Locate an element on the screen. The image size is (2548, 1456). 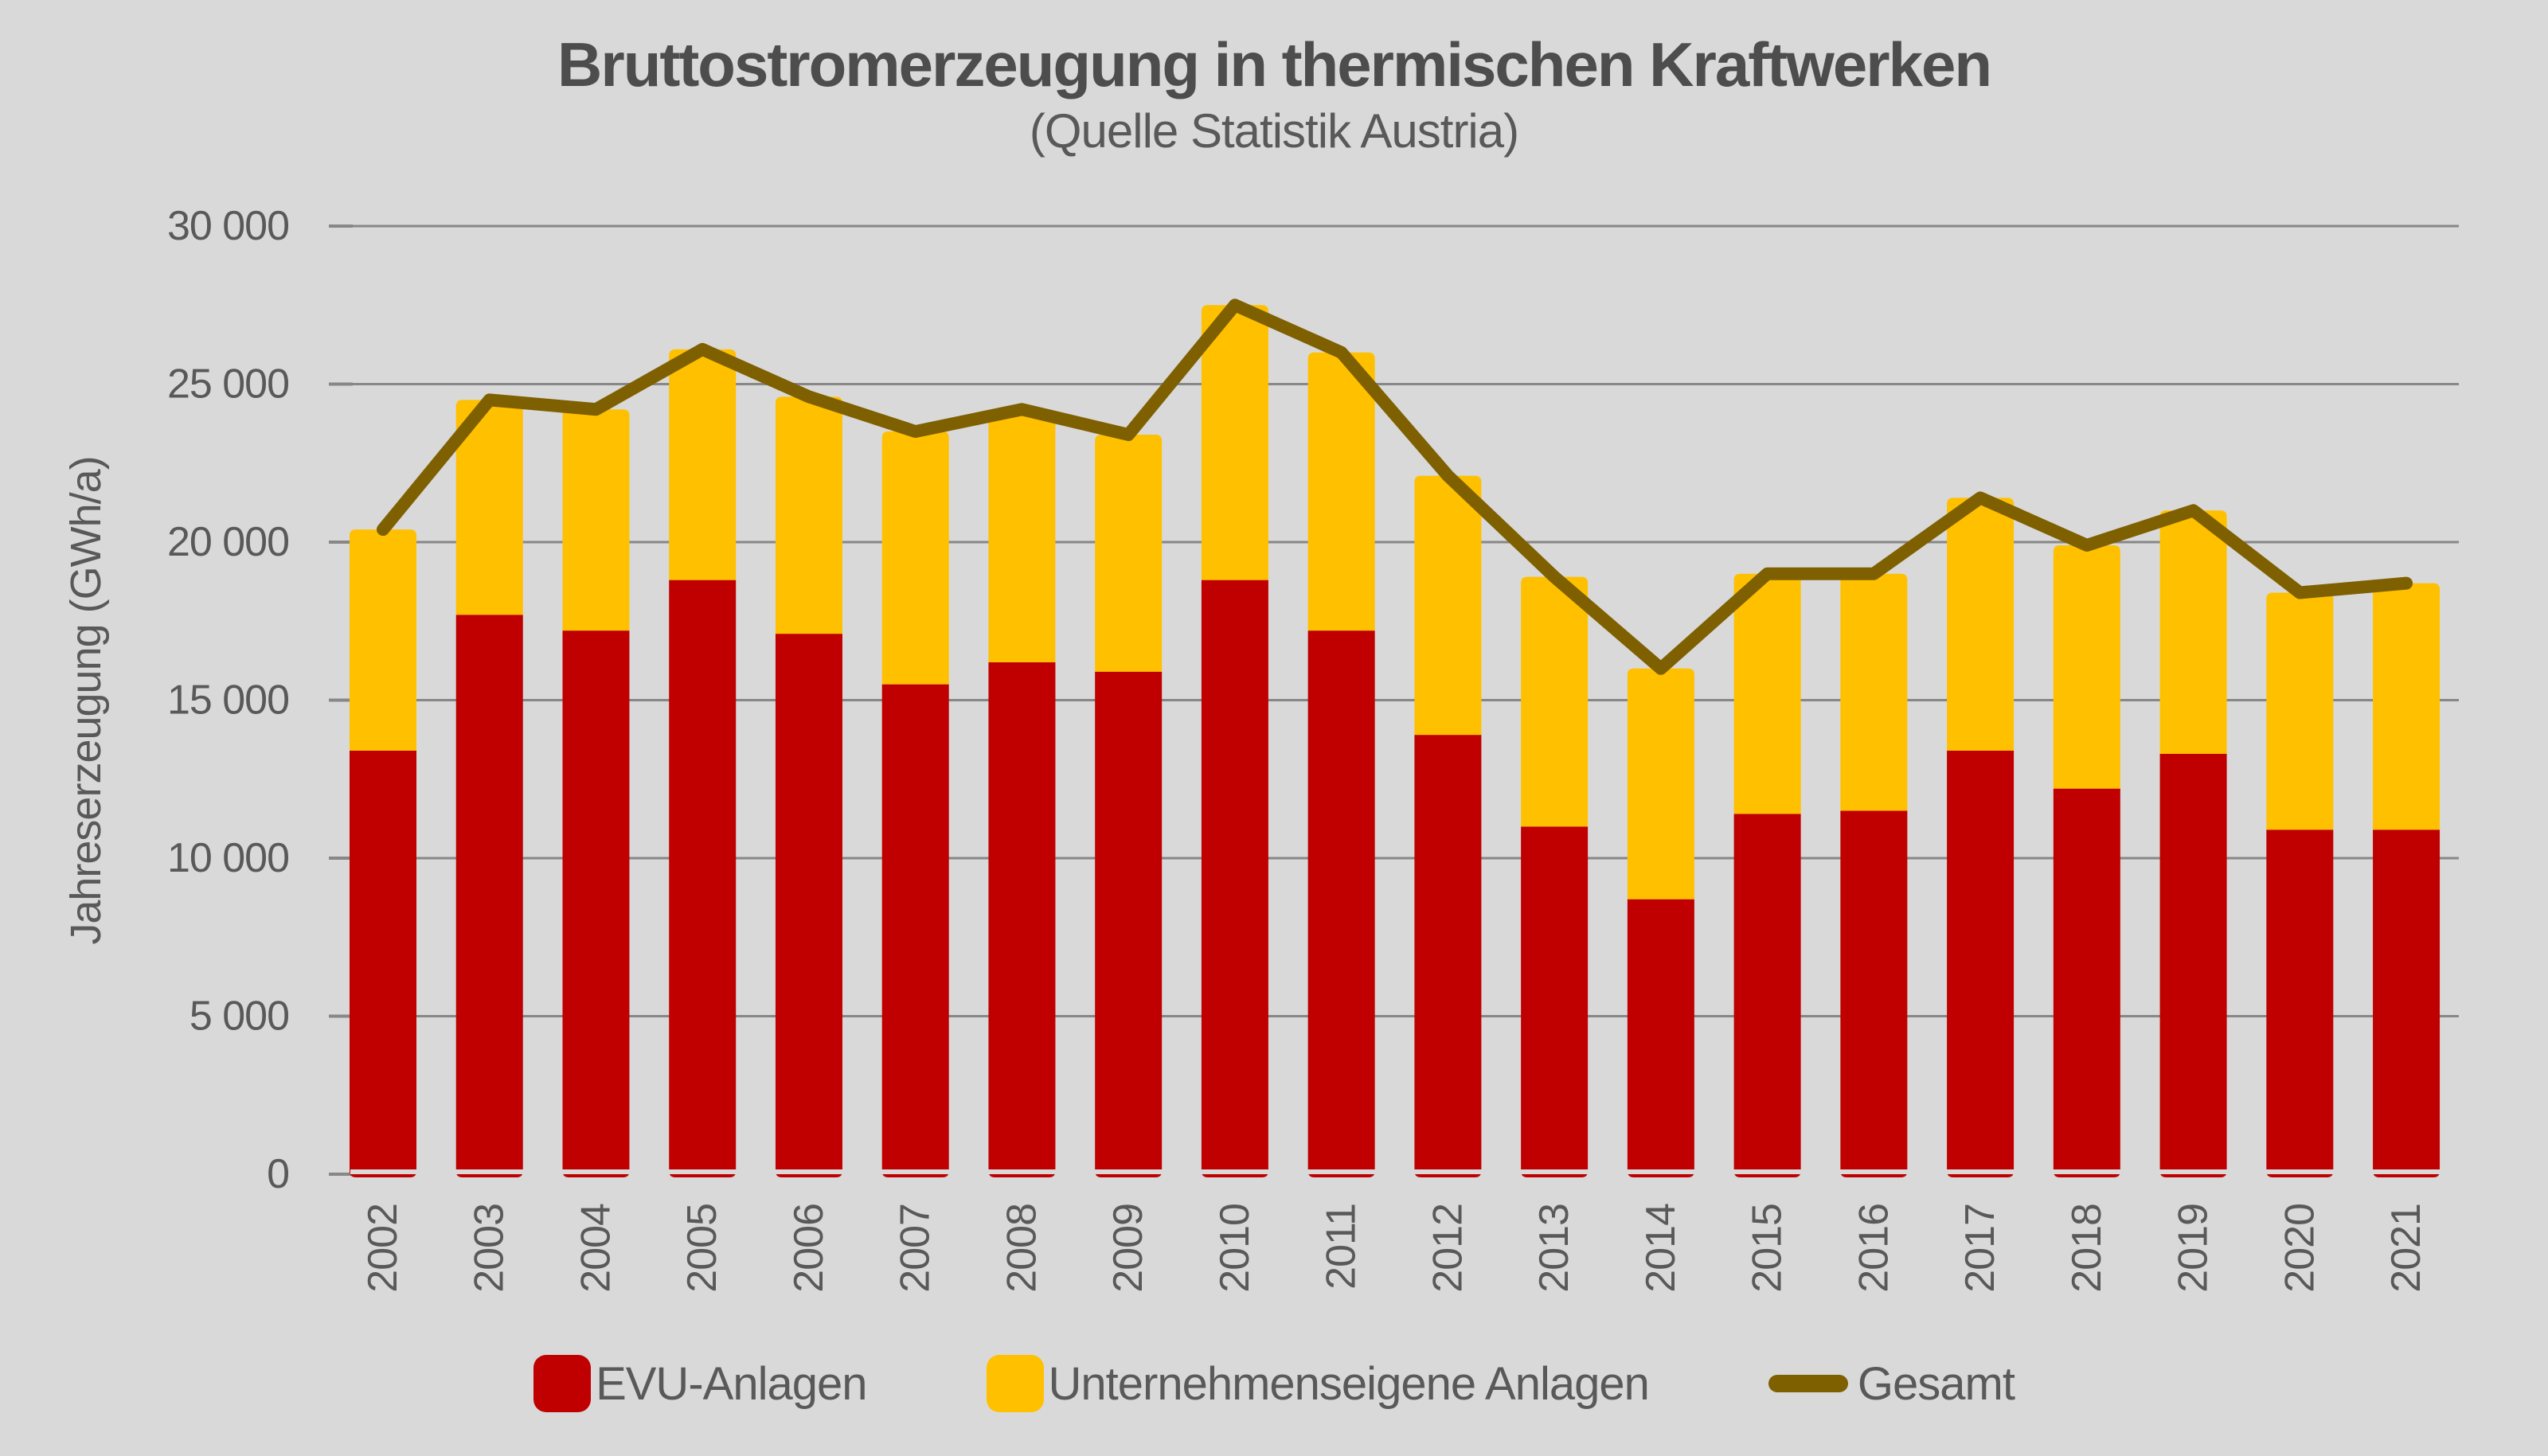
legend-item-evu: EVU-Anlagen is located at coordinates (700, 1383).